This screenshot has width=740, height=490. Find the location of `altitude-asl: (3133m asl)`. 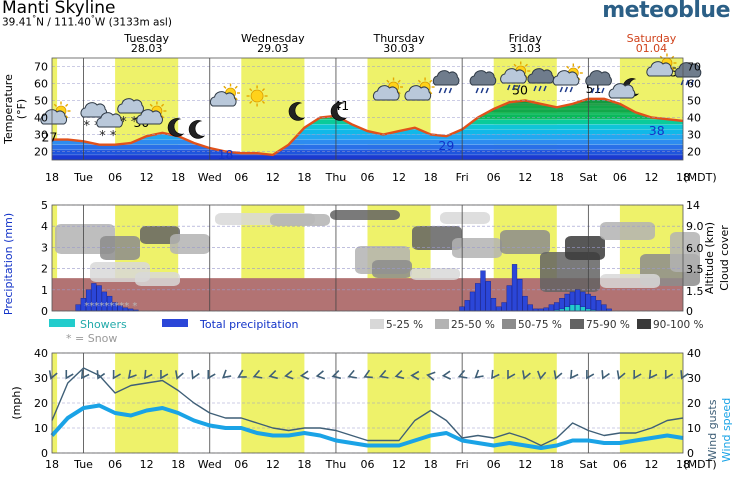

altitude-asl: (3133m asl) is located at coordinates (140, 22).